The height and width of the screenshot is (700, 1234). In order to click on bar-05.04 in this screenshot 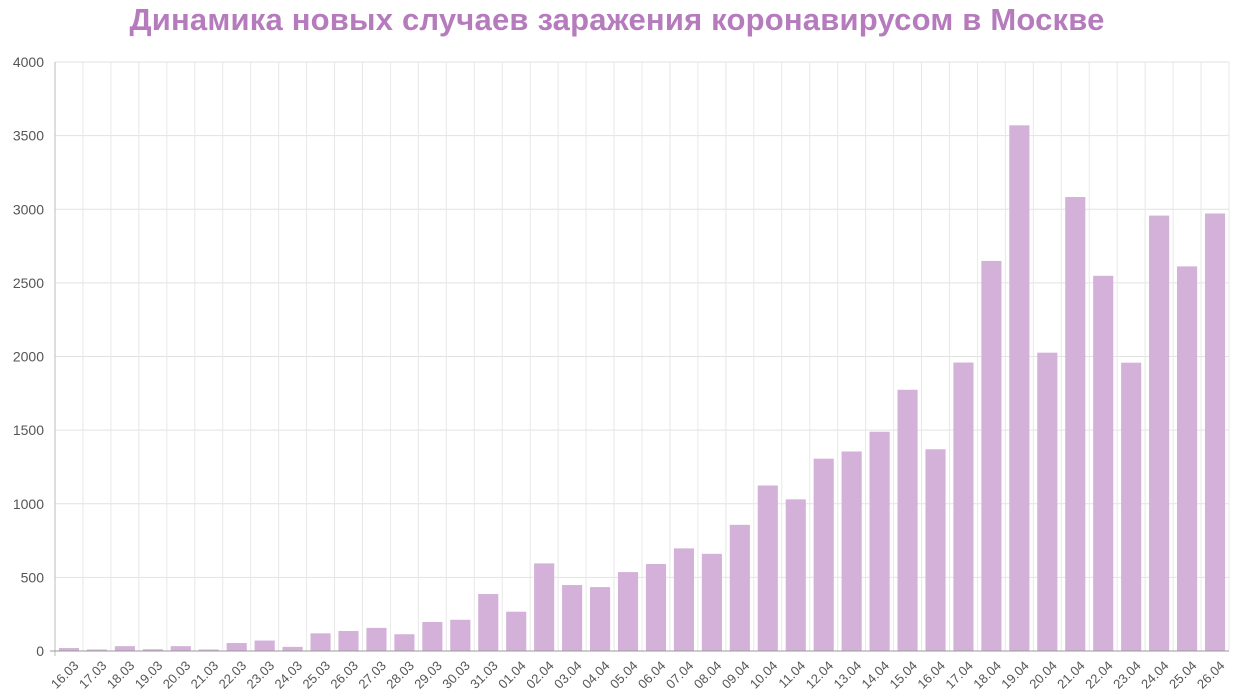, I will do `click(628, 611)`.